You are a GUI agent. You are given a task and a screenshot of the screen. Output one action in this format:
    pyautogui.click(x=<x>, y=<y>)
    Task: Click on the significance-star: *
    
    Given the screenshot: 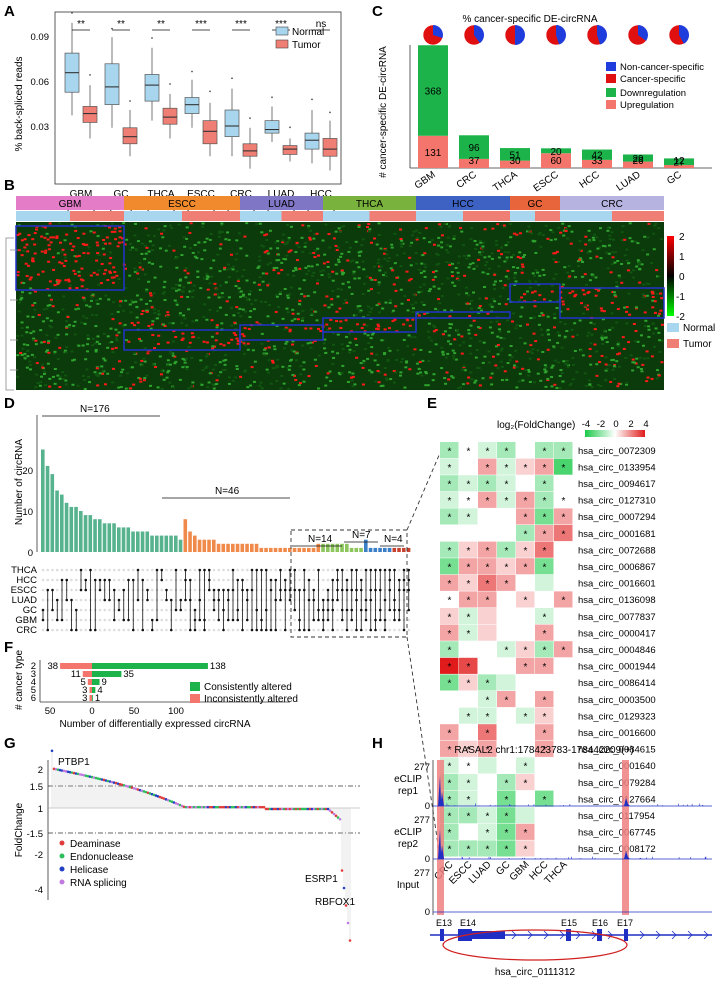 What is the action you would take?
    pyautogui.click(x=526, y=501)
    